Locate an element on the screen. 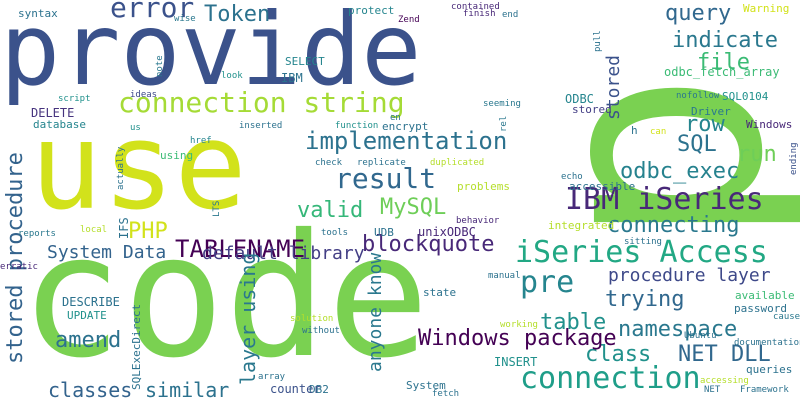 Image resolution: width=800 pixels, height=400 pixels. word-protect: protect is located at coordinates (371, 10).